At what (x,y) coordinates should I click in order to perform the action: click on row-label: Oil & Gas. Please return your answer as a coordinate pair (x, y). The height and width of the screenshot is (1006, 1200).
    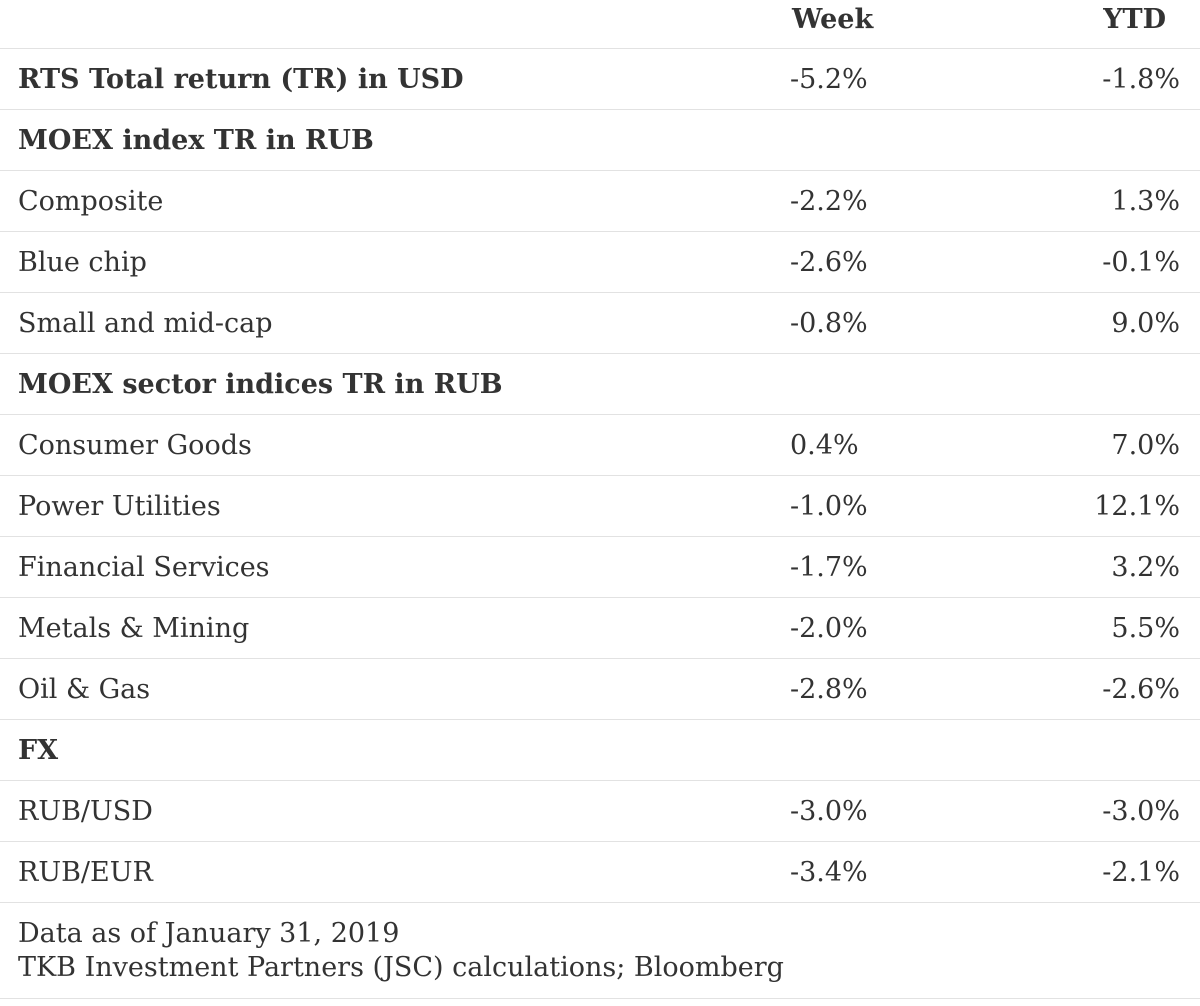
    Looking at the image, I should click on (84, 689).